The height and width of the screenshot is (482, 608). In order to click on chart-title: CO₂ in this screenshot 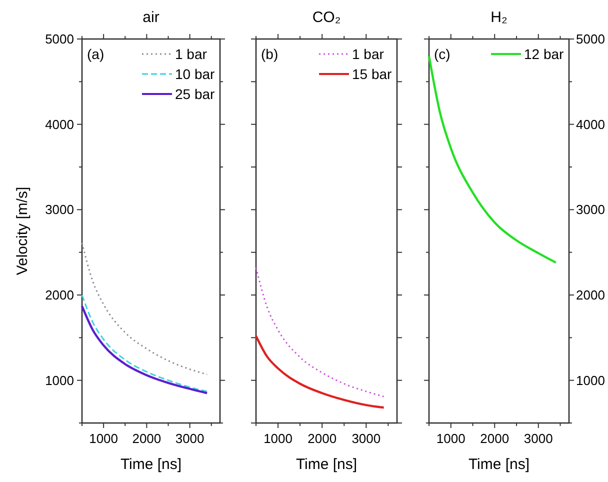, I will do `click(326, 17)`.